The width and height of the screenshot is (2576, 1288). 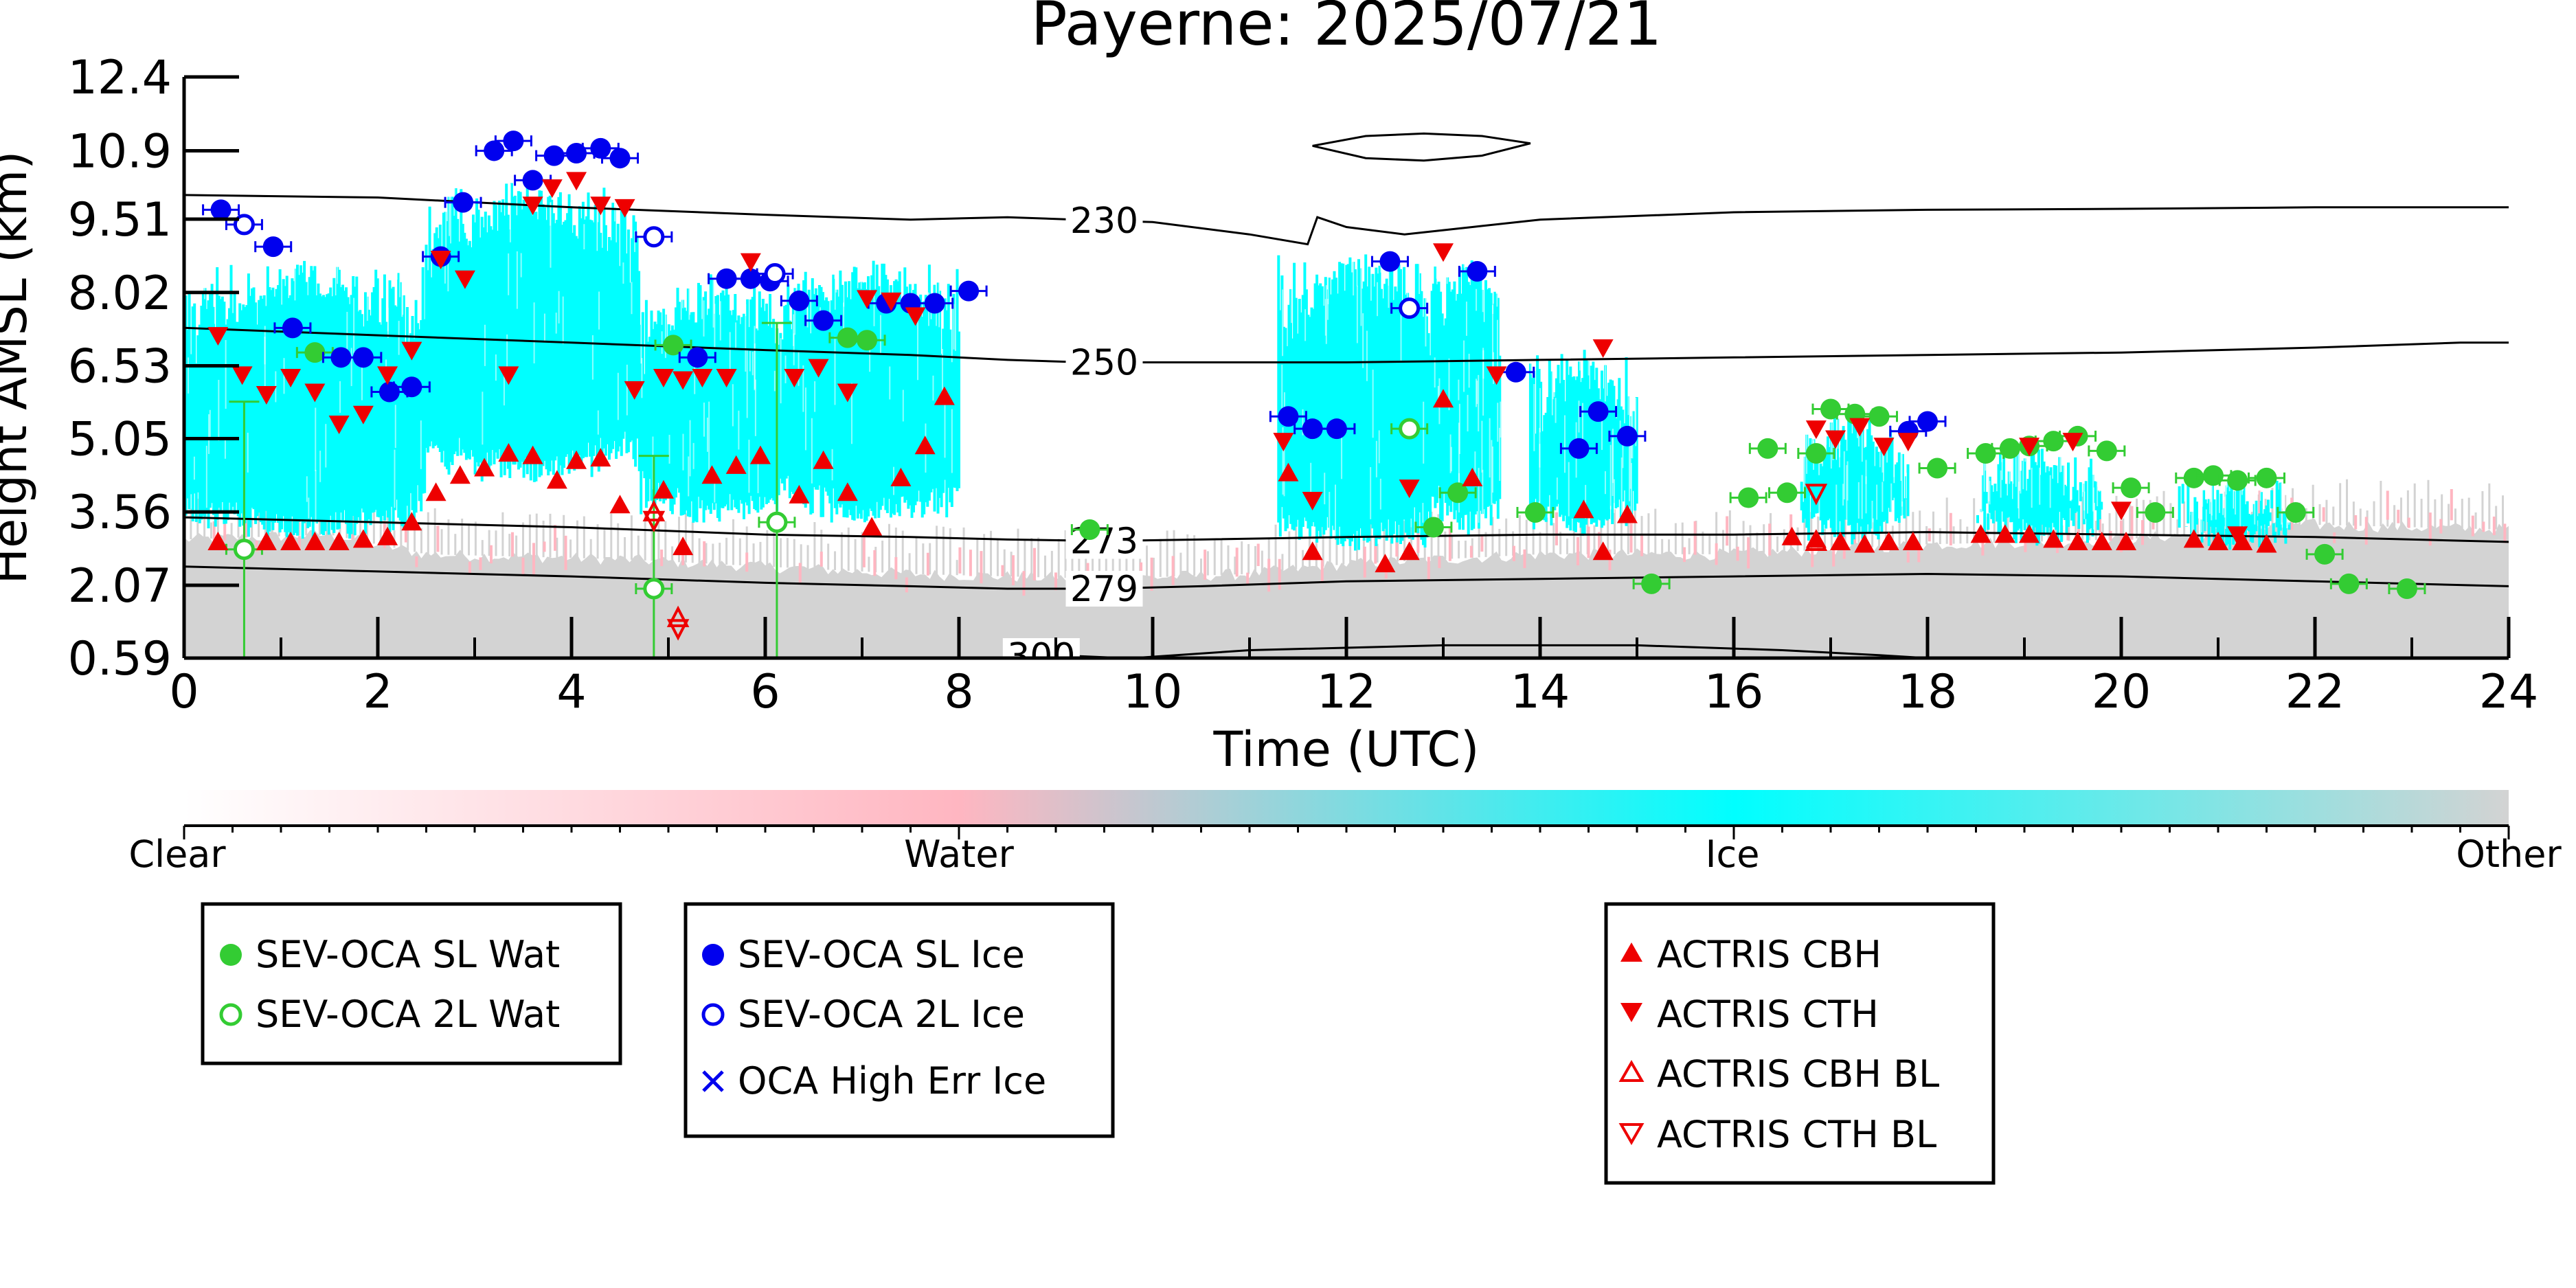 I want to click on y-axis-label: Height AMSL (km), so click(x=19, y=368).